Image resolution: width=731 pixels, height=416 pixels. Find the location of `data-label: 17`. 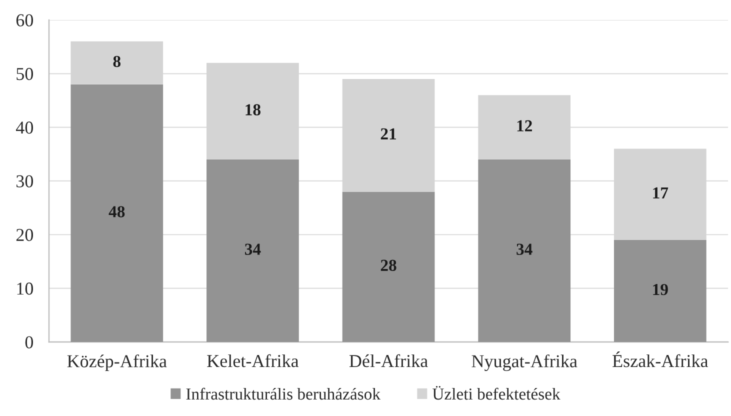

data-label: 17 is located at coordinates (660, 192).